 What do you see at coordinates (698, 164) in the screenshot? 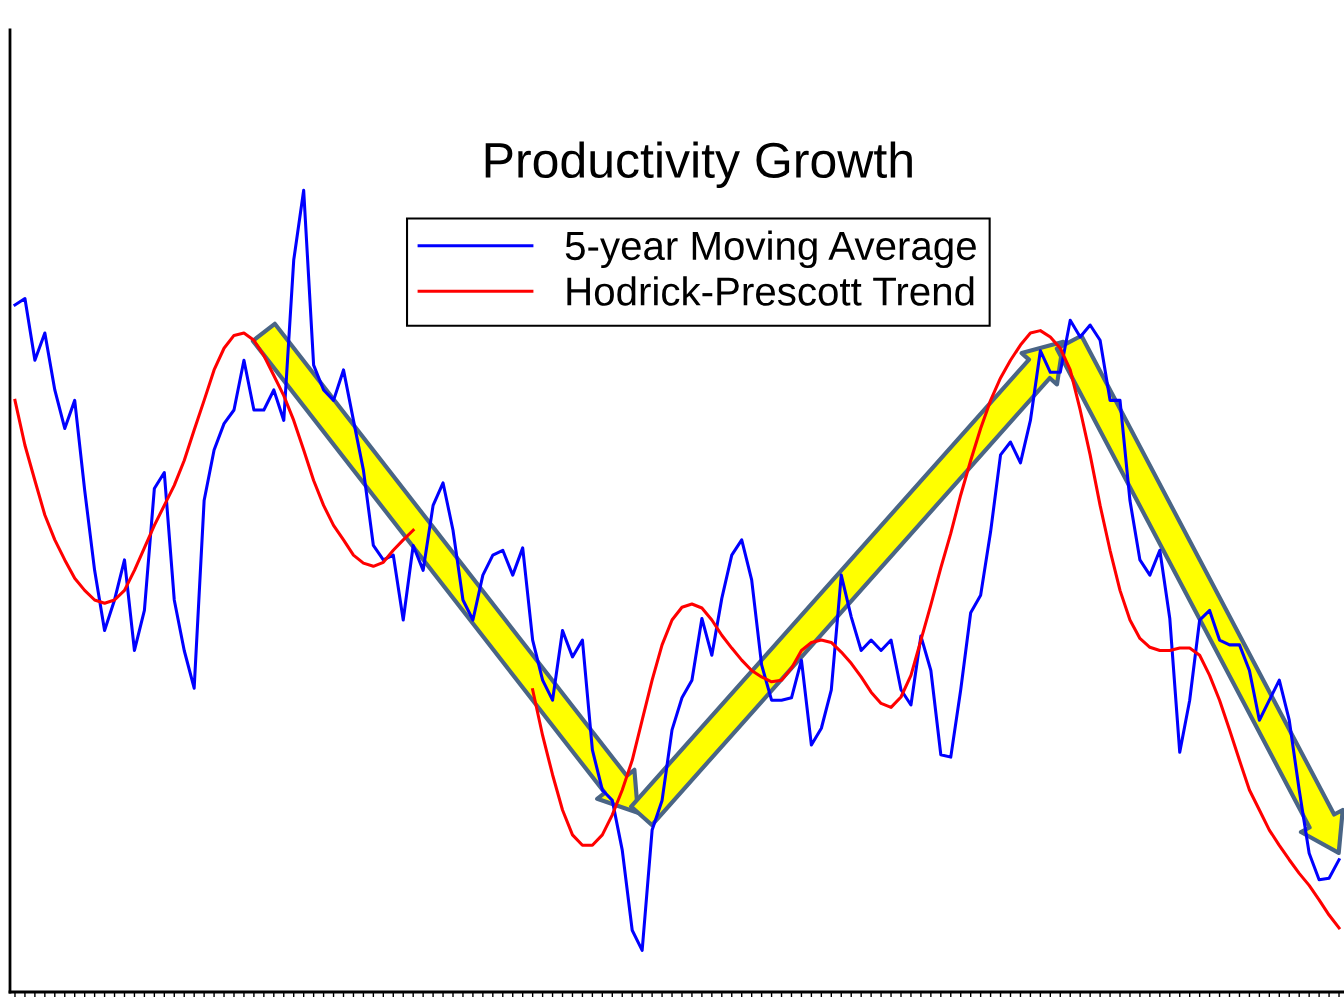
I see `chart-title: Productivity Growth` at bounding box center [698, 164].